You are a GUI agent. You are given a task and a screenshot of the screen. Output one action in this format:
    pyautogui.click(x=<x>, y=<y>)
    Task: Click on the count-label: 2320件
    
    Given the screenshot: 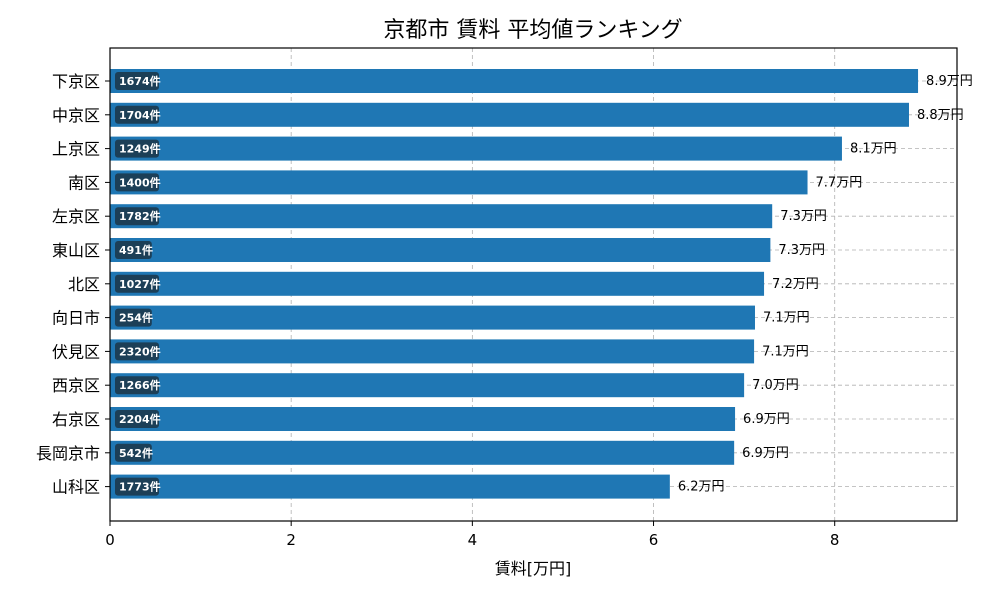 What is the action you would take?
    pyautogui.click(x=140, y=351)
    